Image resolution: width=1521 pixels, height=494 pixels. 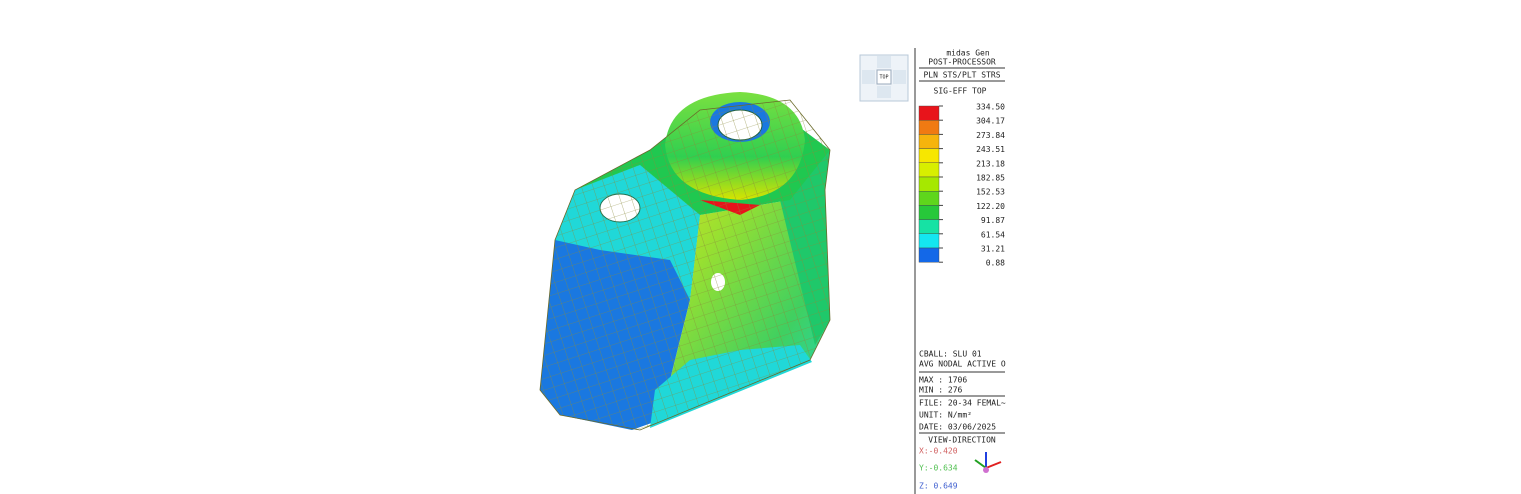 I want to click on view-y: Y:-0.634, so click(x=938, y=468).